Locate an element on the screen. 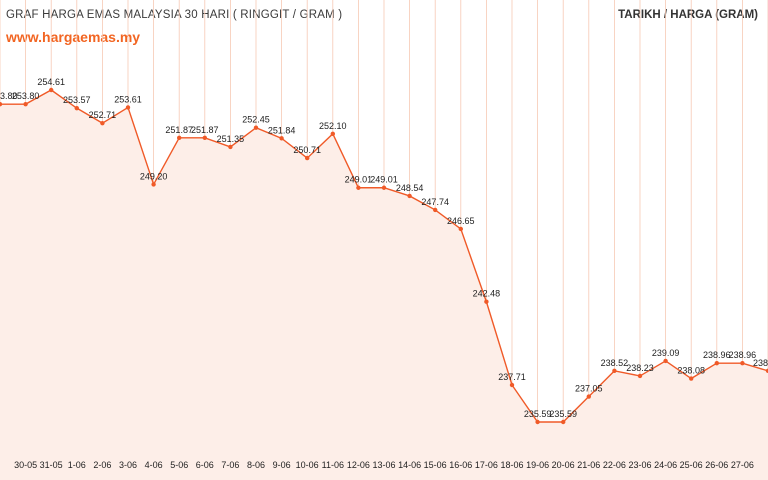  value-label: 249.20 is located at coordinates (154, 176).